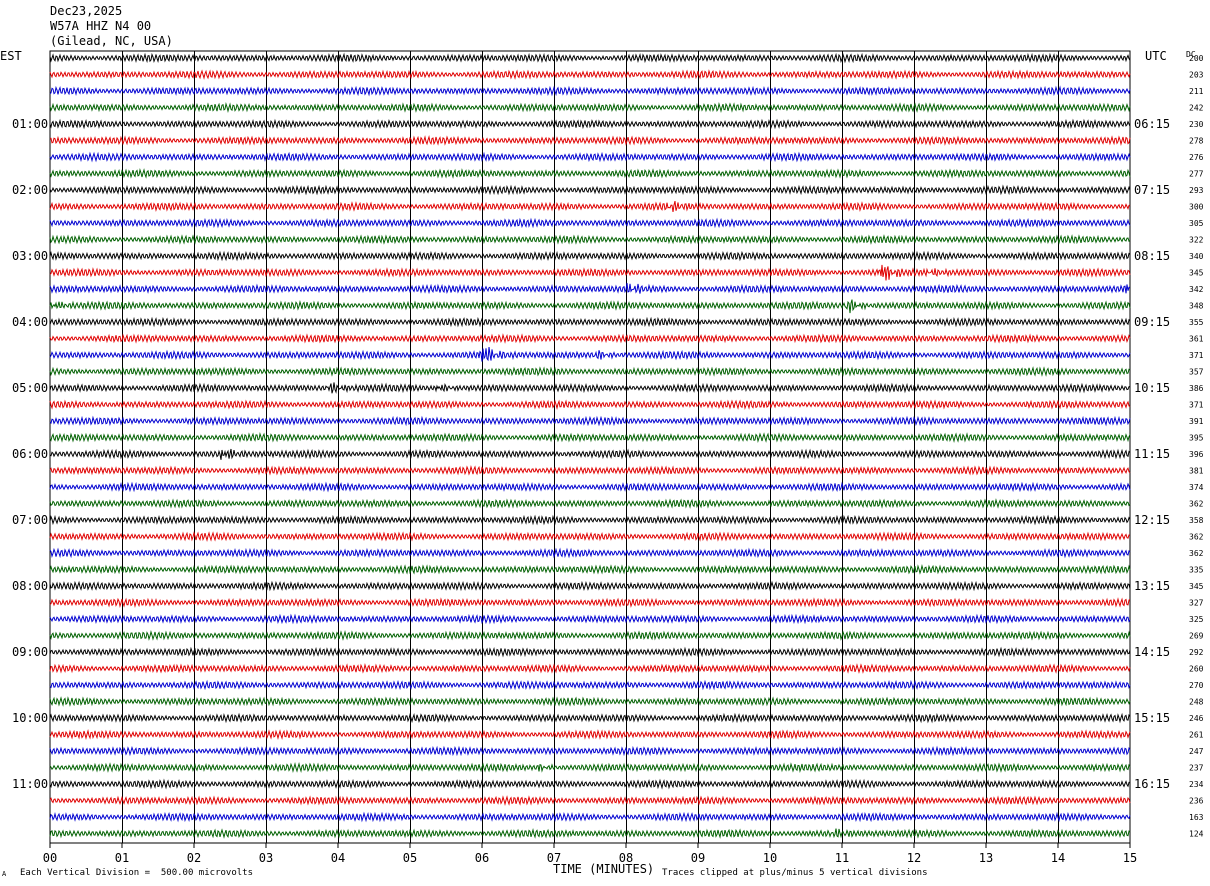  Describe the element at coordinates (30, 454) in the screenshot. I see `left-hour-label: 06:00` at that location.